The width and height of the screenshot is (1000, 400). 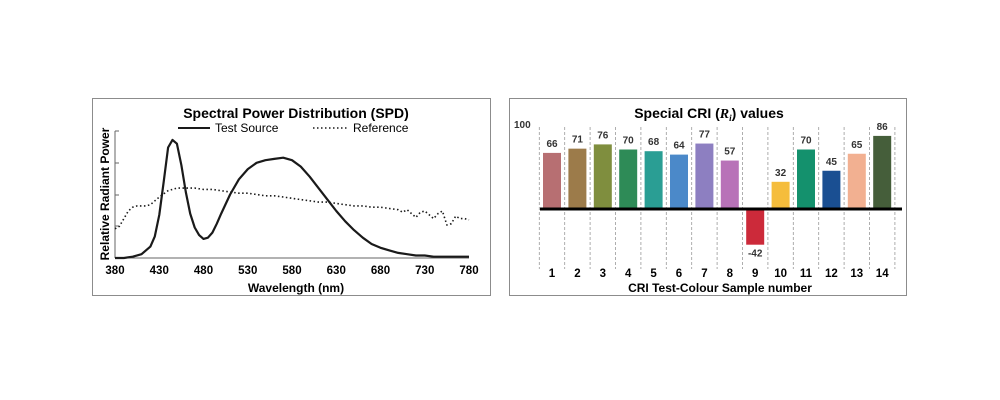 What do you see at coordinates (832, 162) in the screenshot?
I see `cri-value-label-12: 45` at bounding box center [832, 162].